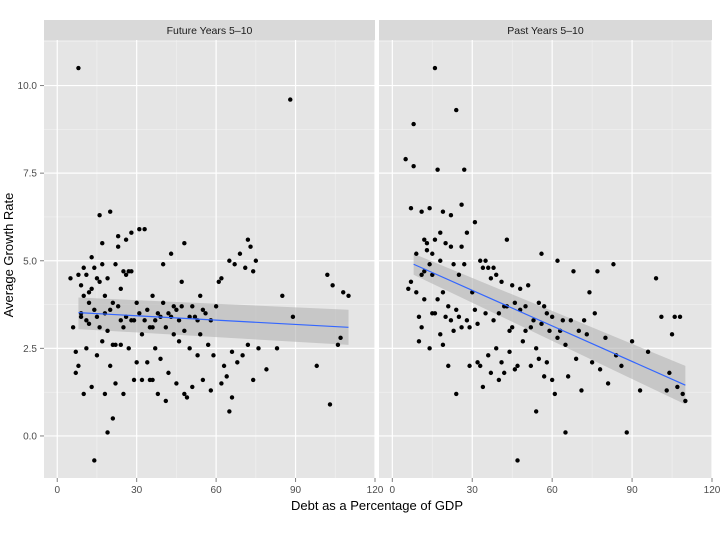 Image resolution: width=720 pixels, height=540 pixels. I want to click on y-tick-label: 10.0, so click(28, 86).